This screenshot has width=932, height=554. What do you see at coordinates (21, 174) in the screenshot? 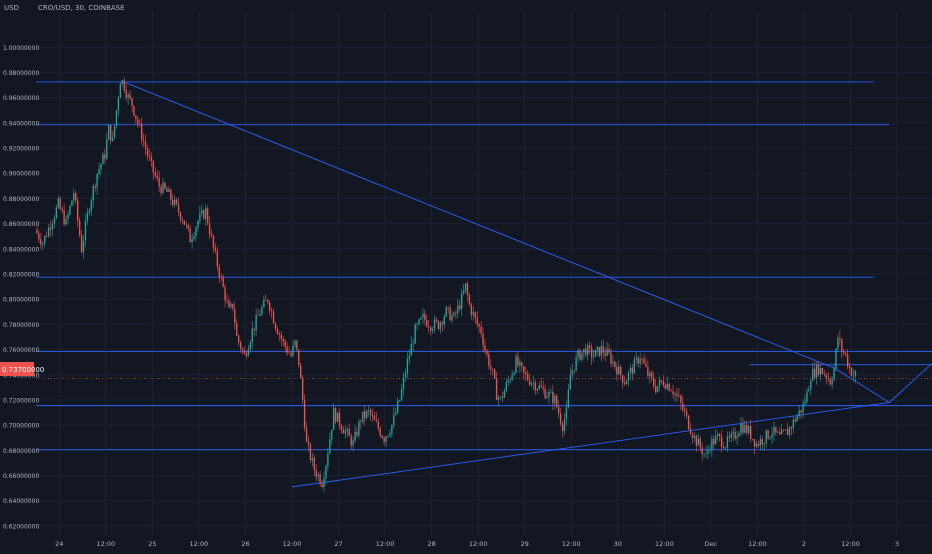
I see `y-tick-label: 0.90000000` at bounding box center [21, 174].